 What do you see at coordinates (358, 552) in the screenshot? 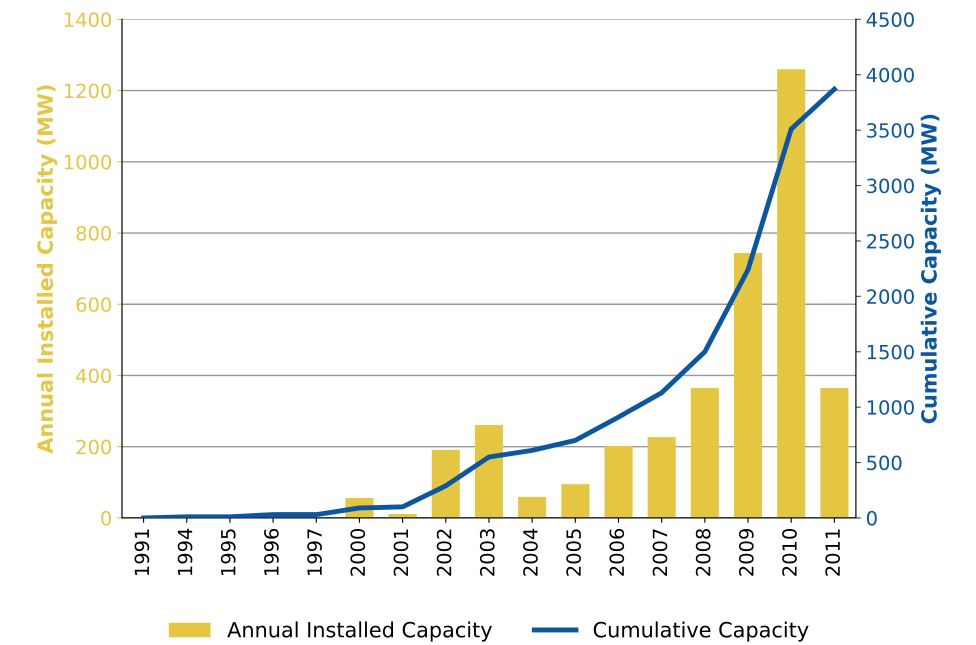
I see `x-tick-label: 2000` at bounding box center [358, 552].